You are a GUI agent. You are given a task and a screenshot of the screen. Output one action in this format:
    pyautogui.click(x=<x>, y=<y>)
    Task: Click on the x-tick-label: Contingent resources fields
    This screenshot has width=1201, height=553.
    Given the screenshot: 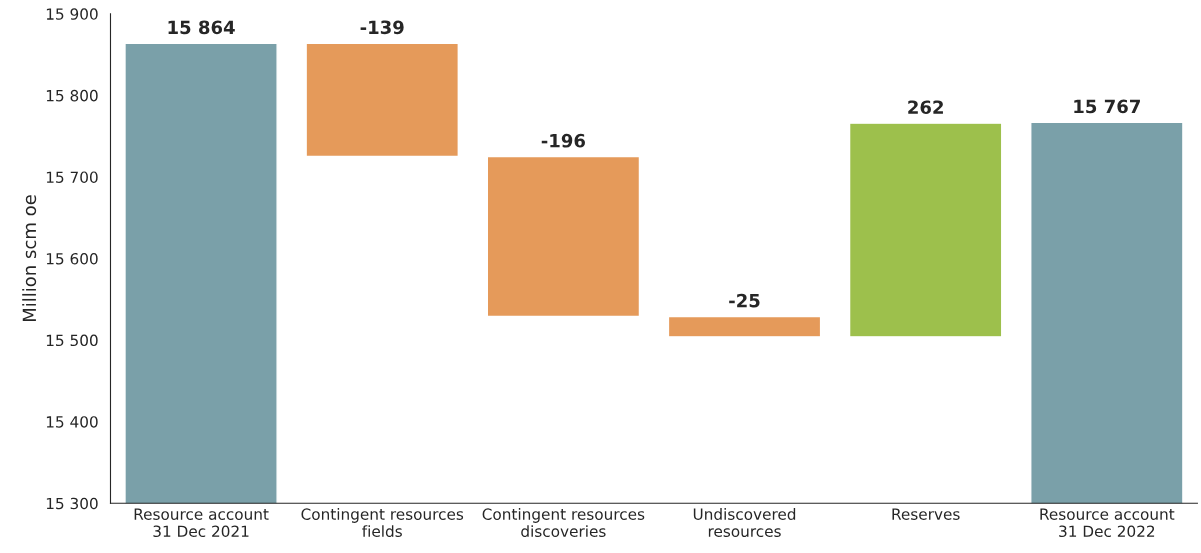 What is the action you would take?
    pyautogui.click(x=382, y=523)
    